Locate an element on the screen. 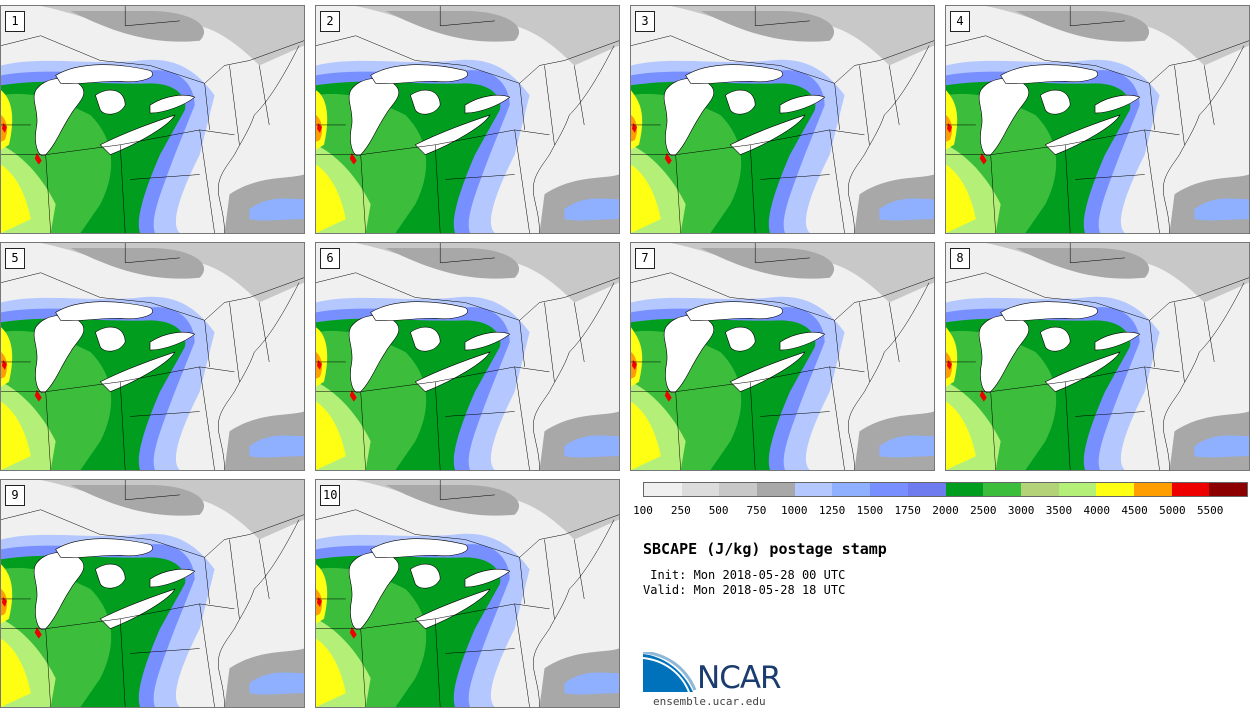  member-number-label: 8 is located at coordinates (960, 258).